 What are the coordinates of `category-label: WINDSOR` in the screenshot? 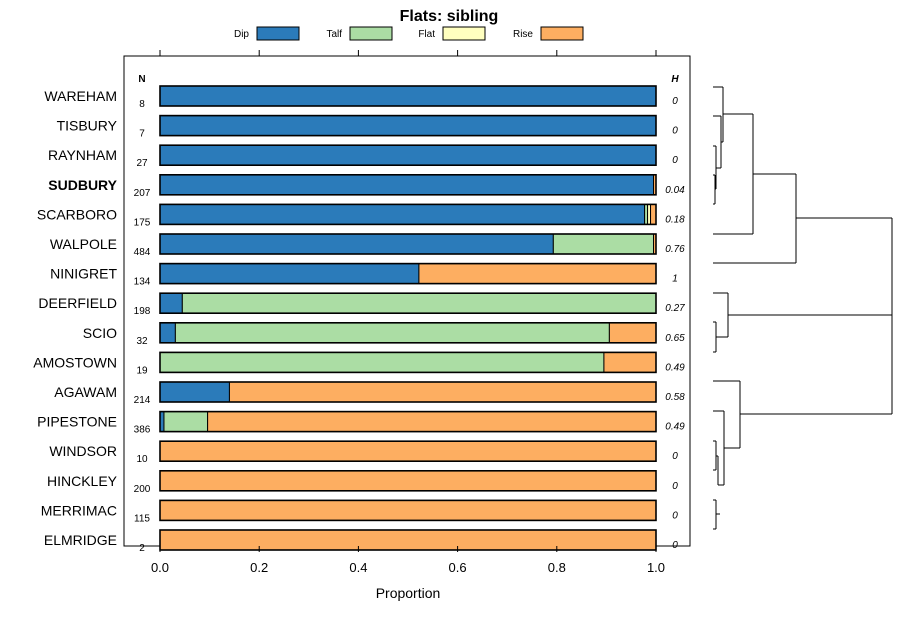 It's located at (83, 451).